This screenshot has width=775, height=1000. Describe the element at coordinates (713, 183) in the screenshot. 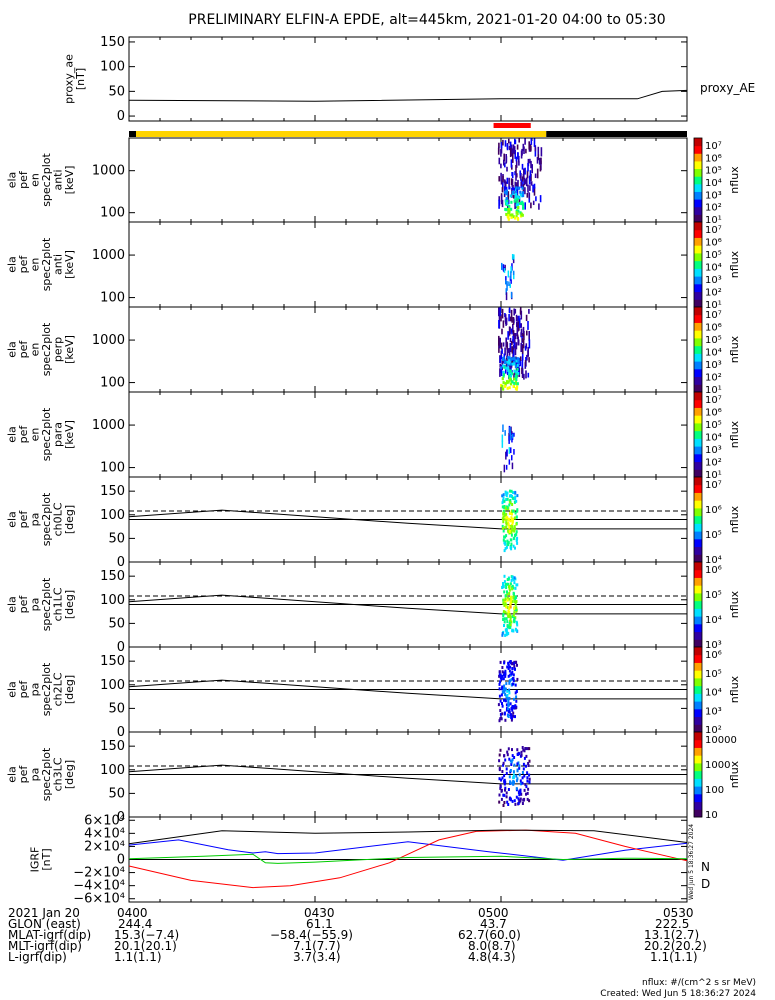

I see `colorbar-tick-label: 10⁴` at that location.